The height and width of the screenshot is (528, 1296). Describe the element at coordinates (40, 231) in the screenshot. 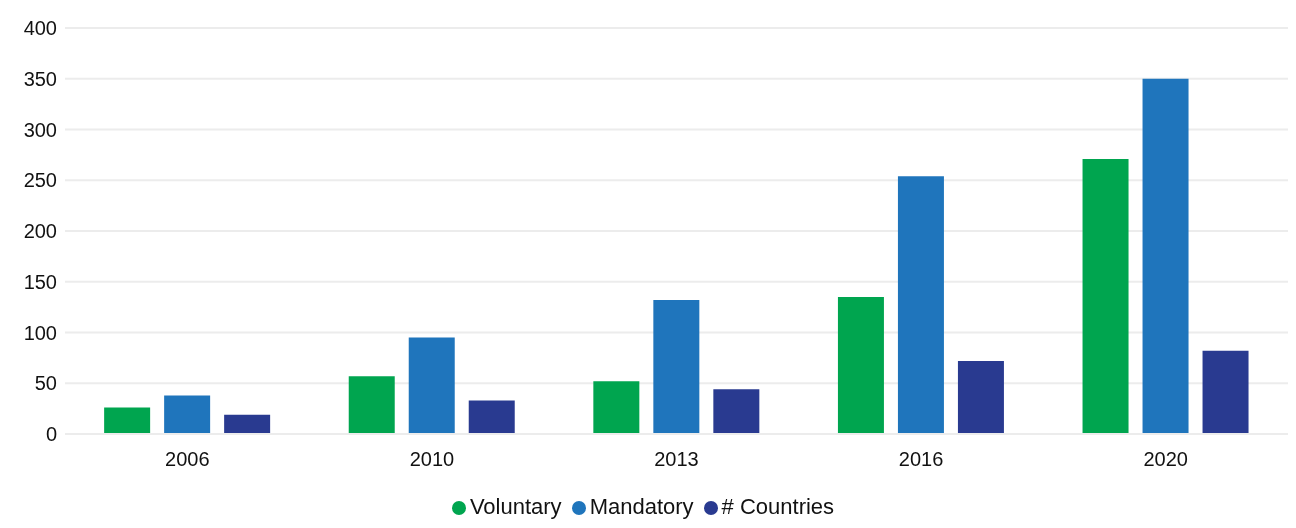

I see `y-tick-label: 200` at that location.